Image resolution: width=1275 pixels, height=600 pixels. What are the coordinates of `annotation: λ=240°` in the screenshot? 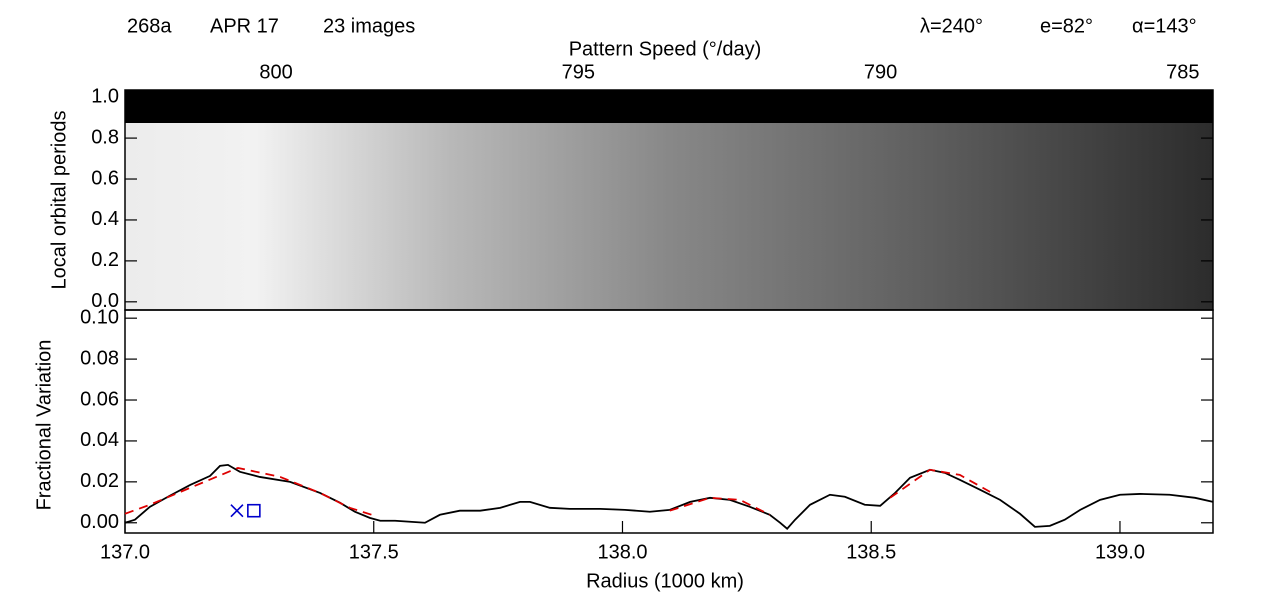 It's located at (951, 26).